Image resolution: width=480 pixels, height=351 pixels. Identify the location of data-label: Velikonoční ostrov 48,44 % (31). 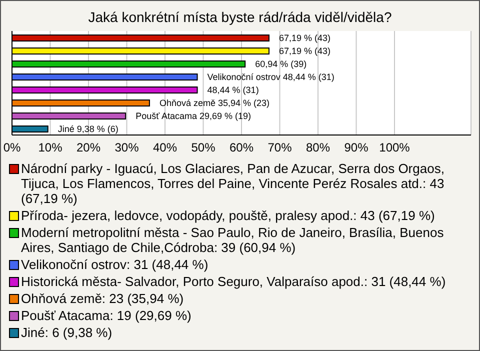
(270, 77).